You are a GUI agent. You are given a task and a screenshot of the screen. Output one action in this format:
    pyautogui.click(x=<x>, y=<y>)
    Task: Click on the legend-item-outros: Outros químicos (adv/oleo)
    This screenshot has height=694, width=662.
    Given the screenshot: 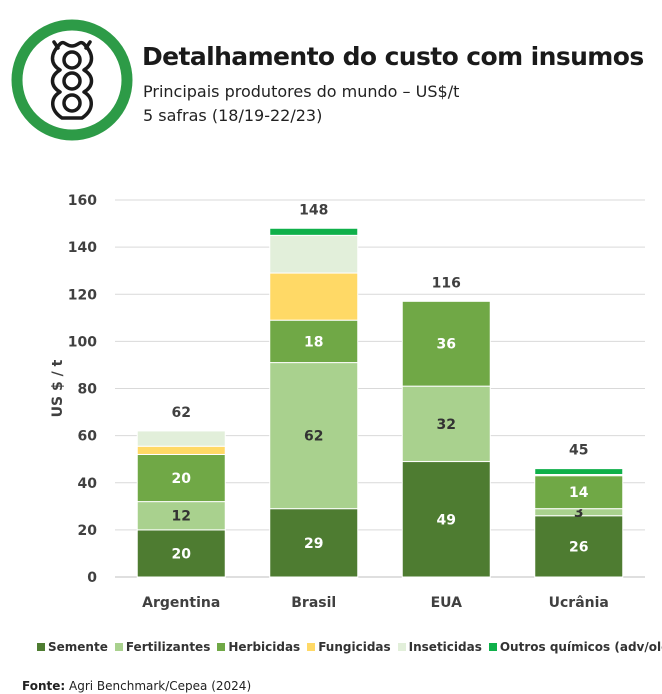 What is the action you would take?
    pyautogui.click(x=575, y=647)
    